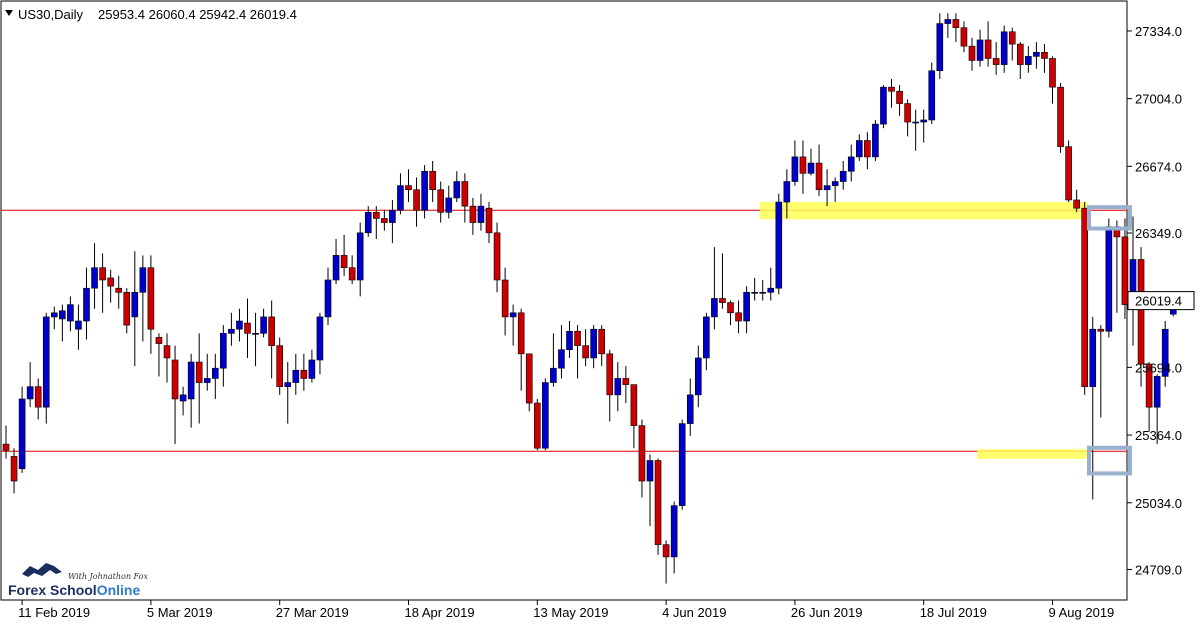 The height and width of the screenshot is (627, 1200). Describe the element at coordinates (312, 612) in the screenshot. I see `time-tick-label: 27 Mar 2019` at that location.